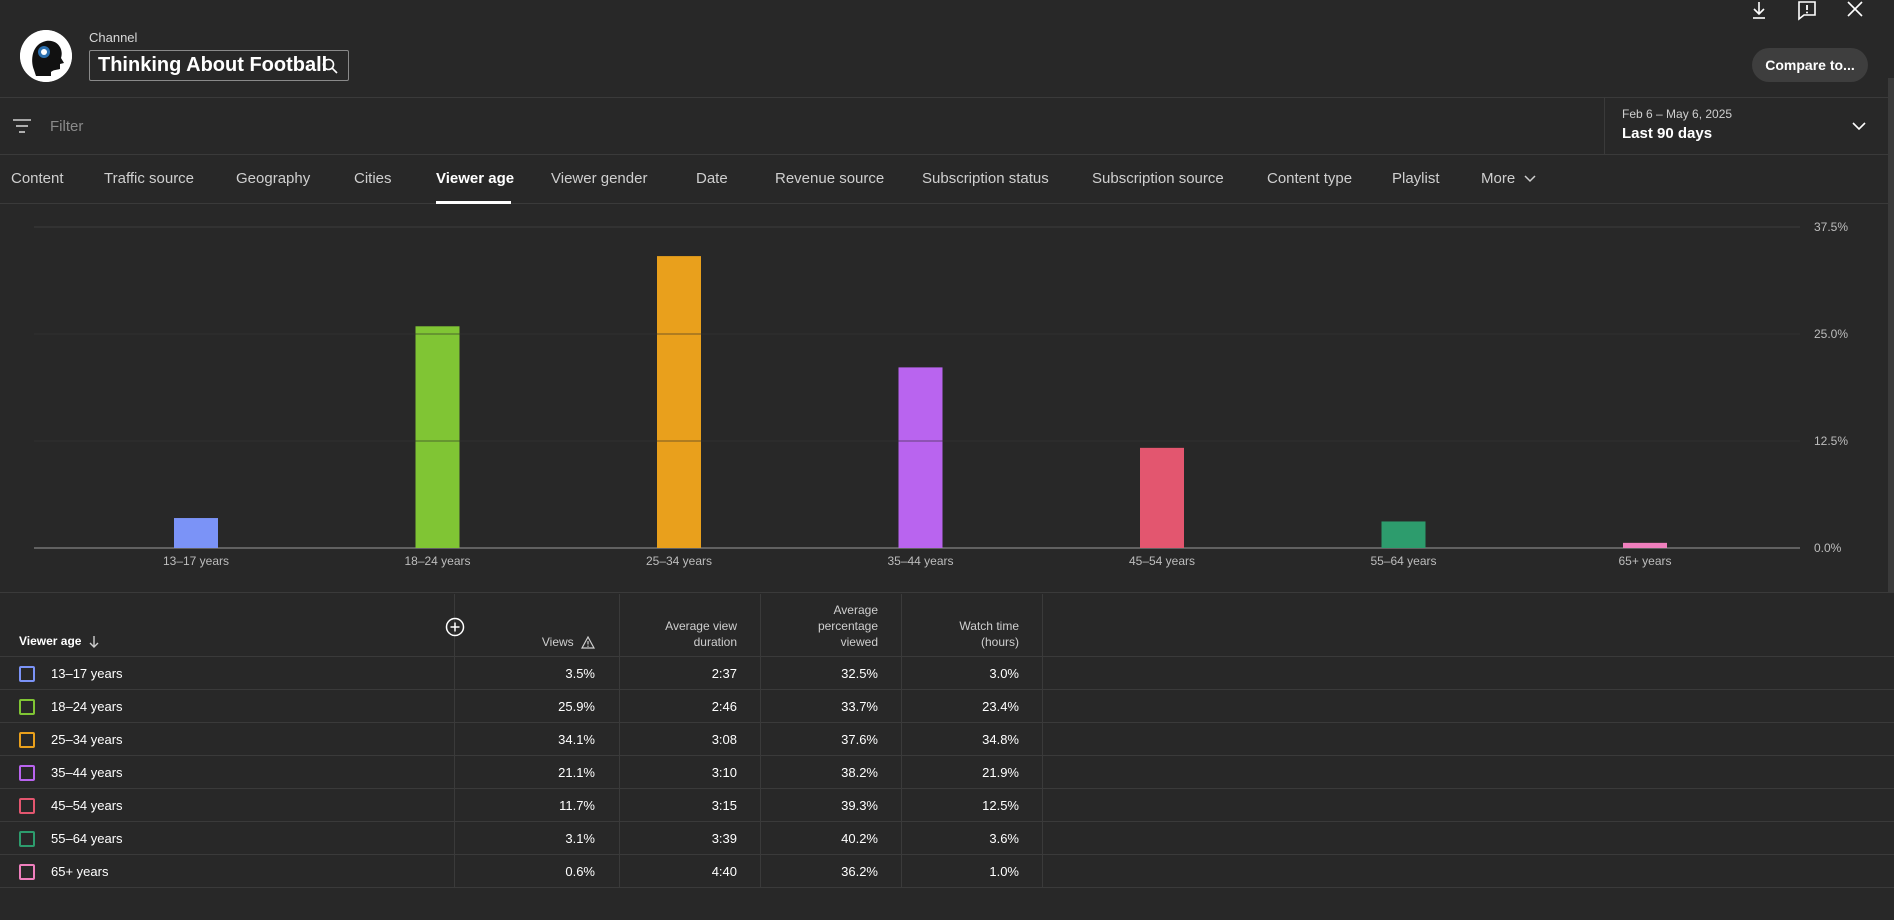 The image size is (1894, 920). What do you see at coordinates (1831, 441) in the screenshot?
I see `y-tick-label: 12.5%` at bounding box center [1831, 441].